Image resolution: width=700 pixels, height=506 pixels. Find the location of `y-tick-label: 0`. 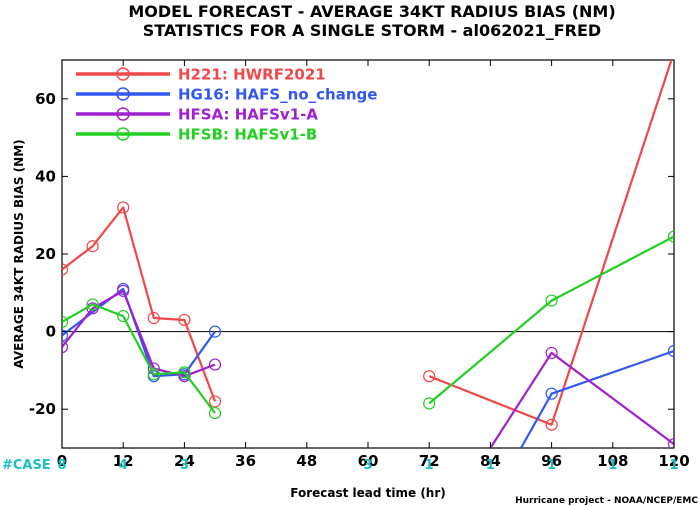

y-tick-label: 0 is located at coordinates (51, 332).